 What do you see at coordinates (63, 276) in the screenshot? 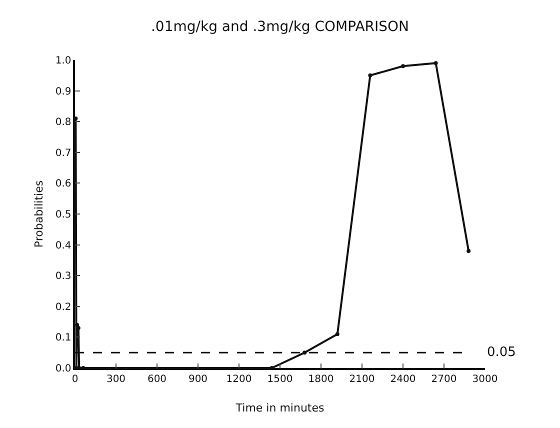
I see `y-tick-label: 0.3` at bounding box center [63, 276].